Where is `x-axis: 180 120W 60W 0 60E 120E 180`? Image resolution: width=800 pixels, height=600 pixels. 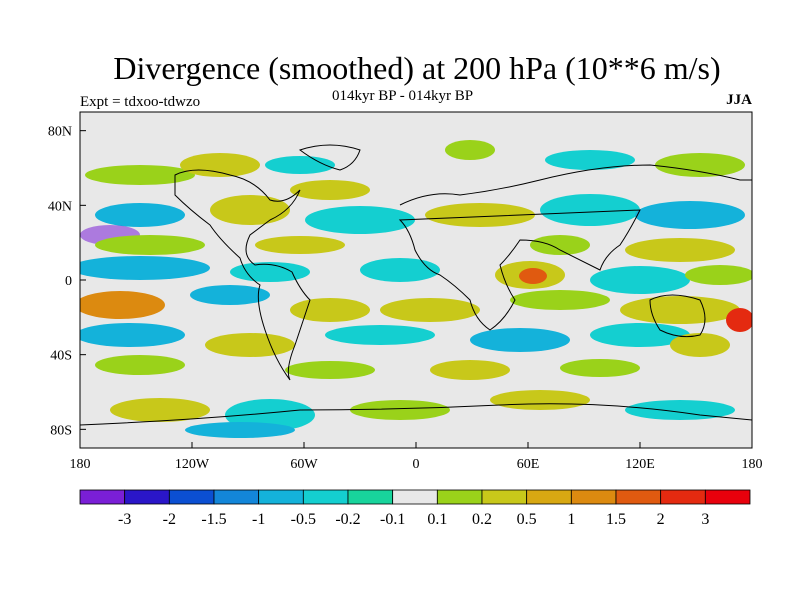 x-axis: 180 120W 60W 0 60E 120E 180 is located at coordinates (416, 457).